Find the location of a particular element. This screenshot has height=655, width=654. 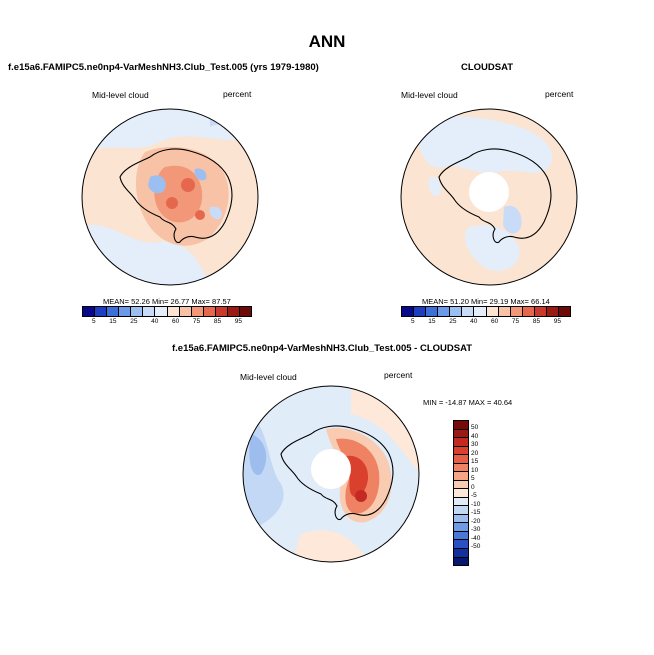

obs-units-label: percent is located at coordinates (559, 94).